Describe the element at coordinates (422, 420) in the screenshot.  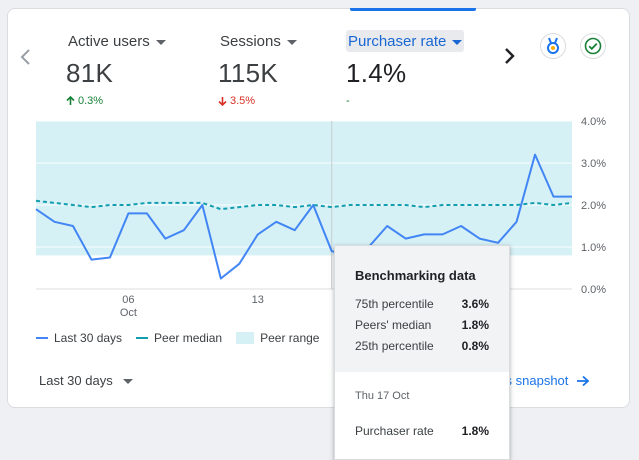
I see `tooltip-metric-row: Purchaser rate 1.8%` at that location.